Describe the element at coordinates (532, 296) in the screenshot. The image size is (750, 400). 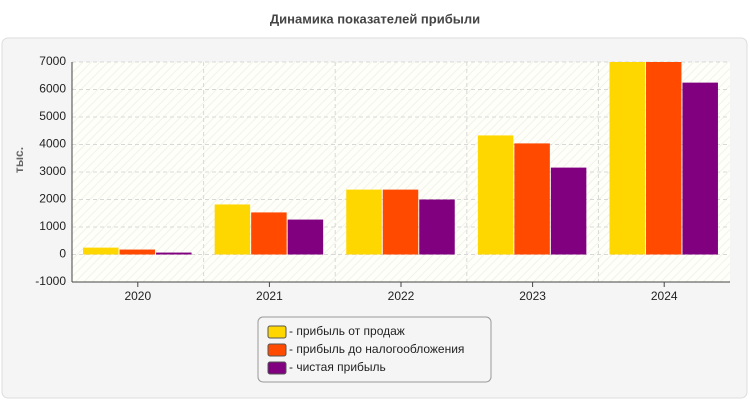
I see `x-tick-label: 2023` at that location.